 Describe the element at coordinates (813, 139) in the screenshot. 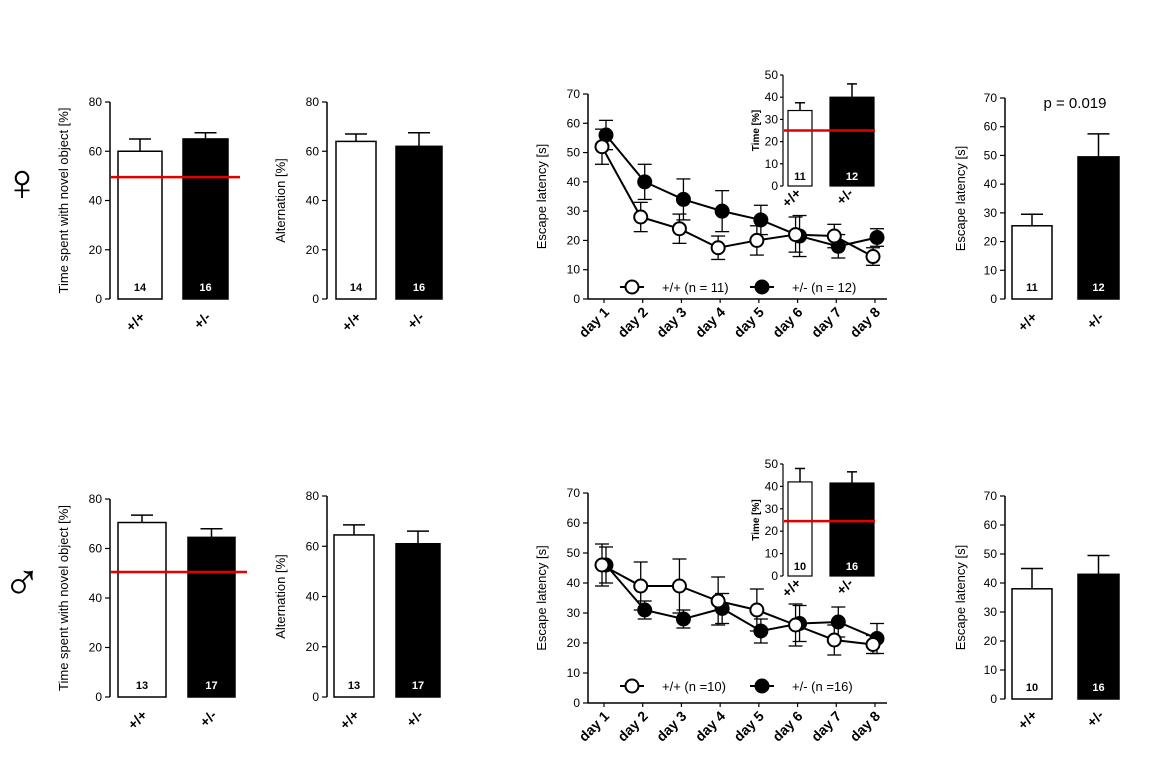

I see `inset-chart: 0 10 20 30 40 50 11 12 +/+ +/- Time [%]` at that location.